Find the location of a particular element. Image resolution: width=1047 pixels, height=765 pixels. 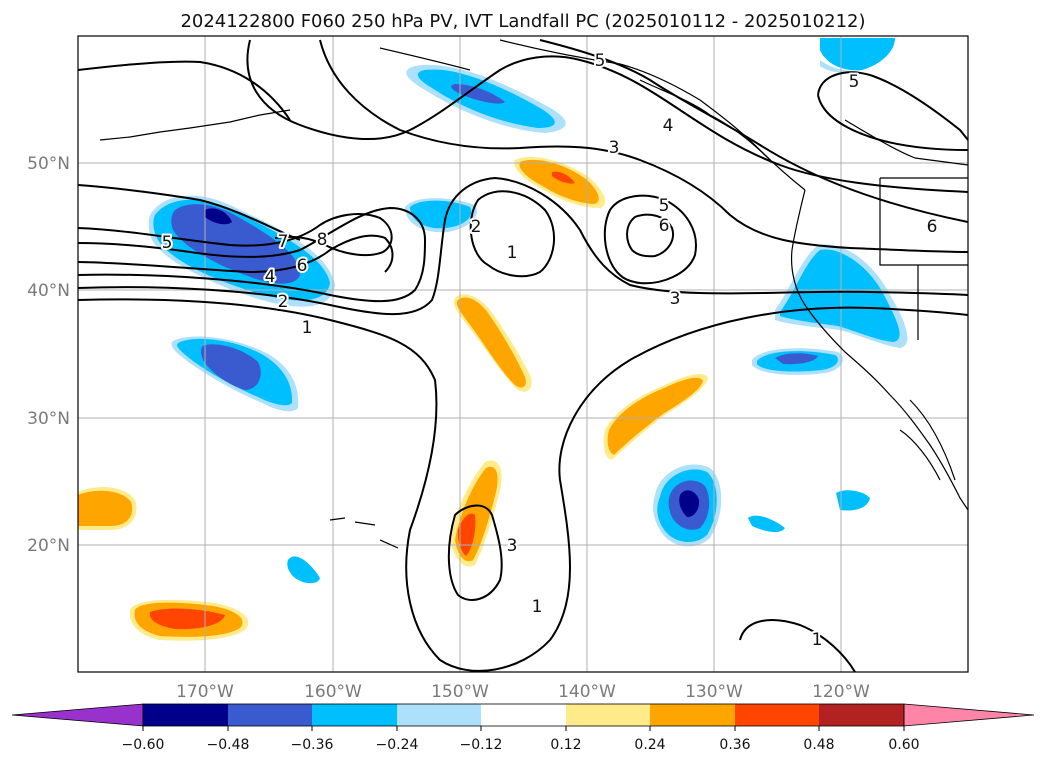

colorbar-tick-label: 0.48 is located at coordinates (818, 745).